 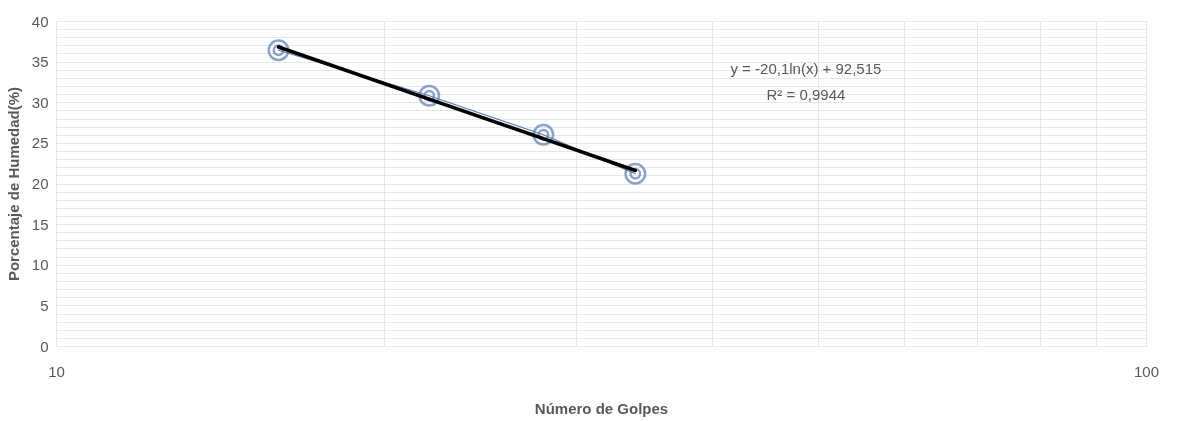 What do you see at coordinates (40, 265) in the screenshot?
I see `y-tick-label: 10` at bounding box center [40, 265].